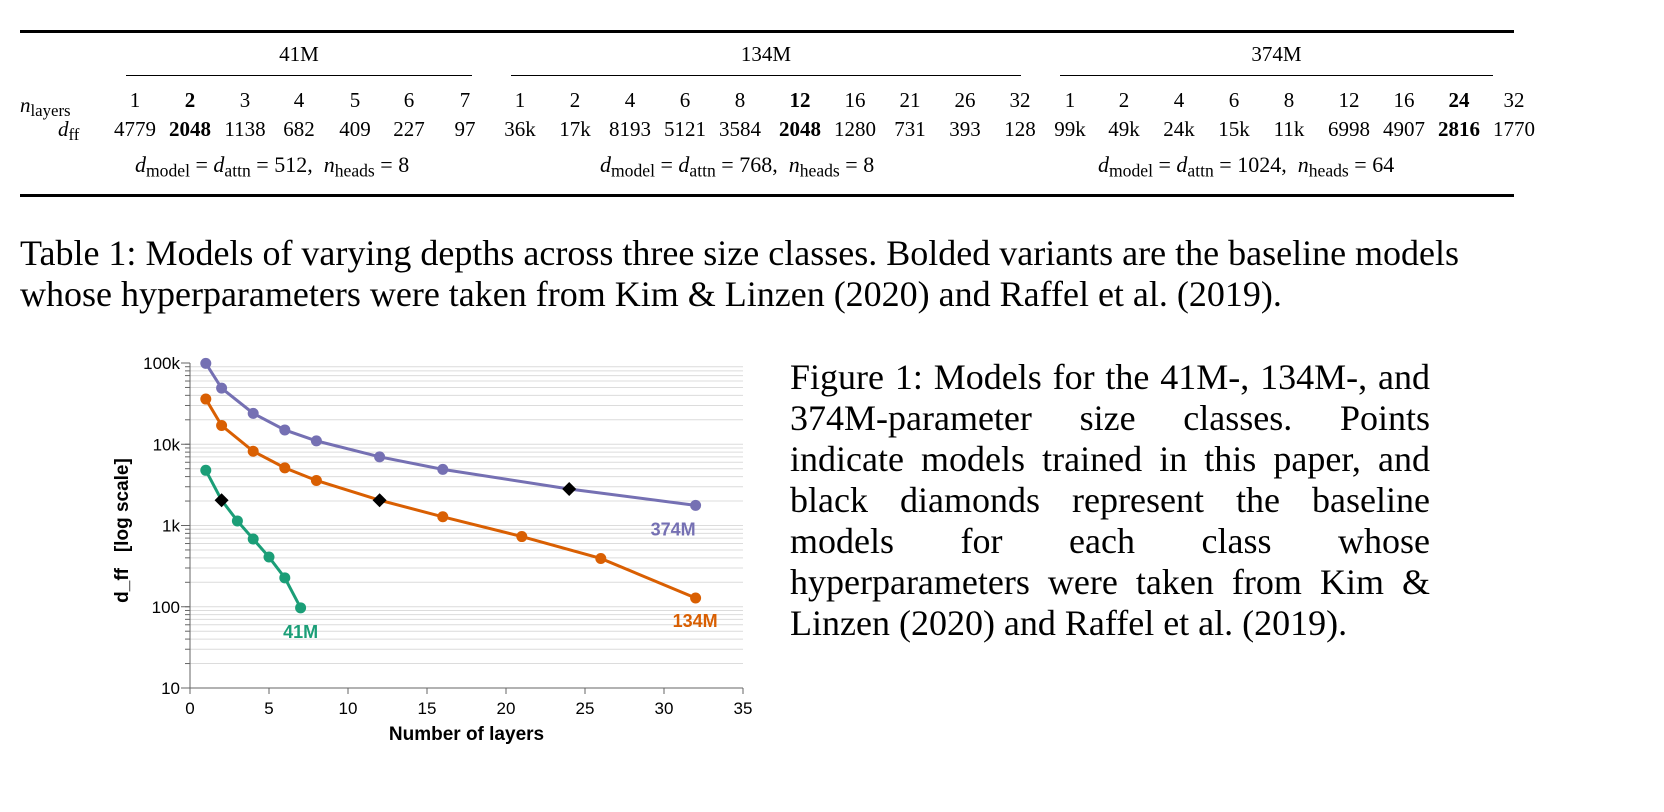 The image size is (1664, 812). What do you see at coordinates (299, 54) in the screenshot?
I see `group-title: 41M` at bounding box center [299, 54].